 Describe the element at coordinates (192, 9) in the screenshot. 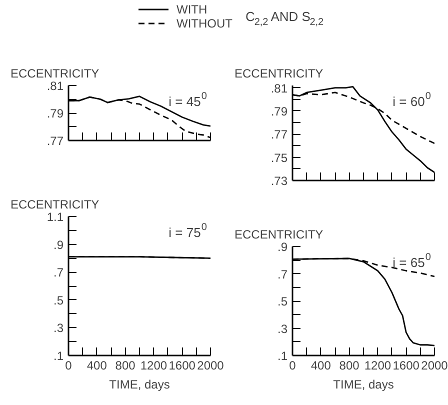

I see `legend-label: WITH` at that location.